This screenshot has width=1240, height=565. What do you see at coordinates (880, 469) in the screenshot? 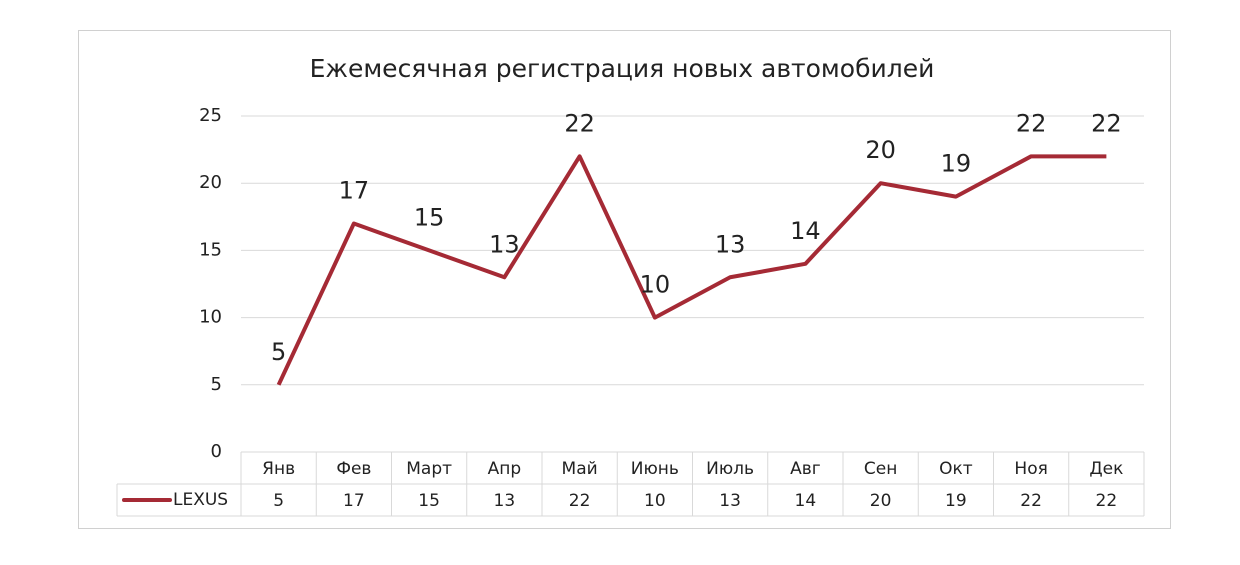
I see `x-tick-label: Сен` at bounding box center [880, 469].